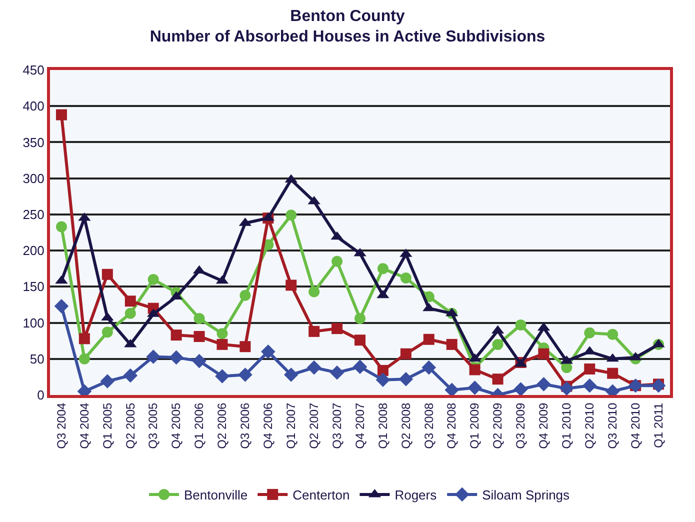 The width and height of the screenshot is (695, 522). Describe the element at coordinates (321, 495) in the screenshot. I see `legend-label: Centerton` at that location.